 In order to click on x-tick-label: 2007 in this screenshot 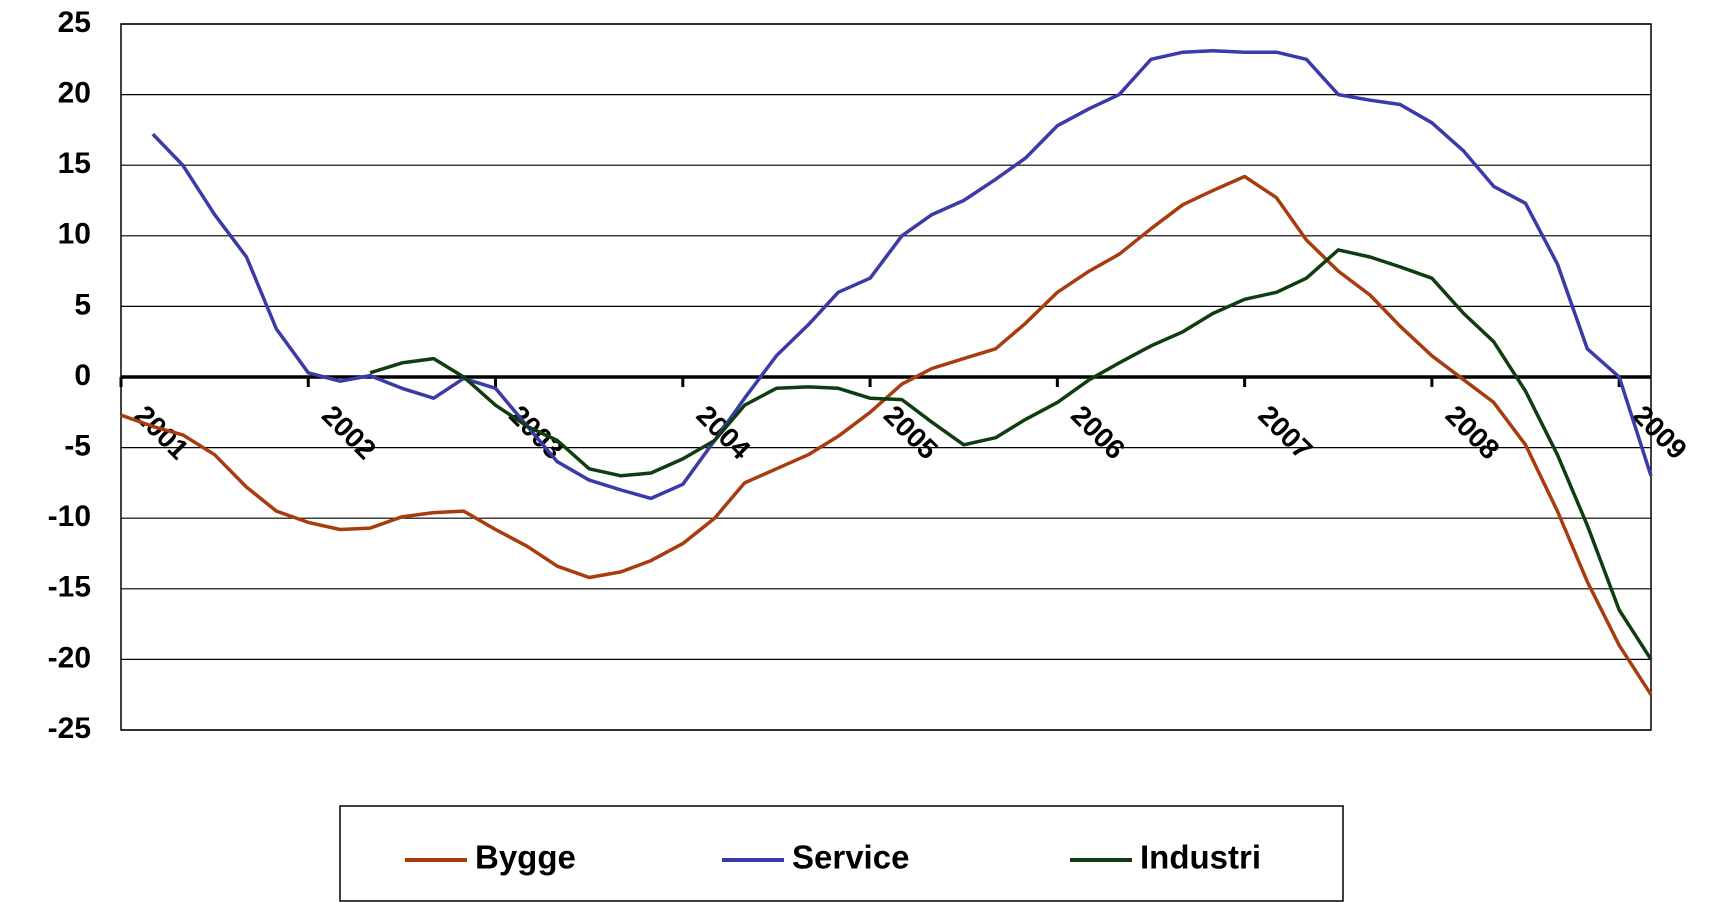, I will do `click(1285, 432)`.